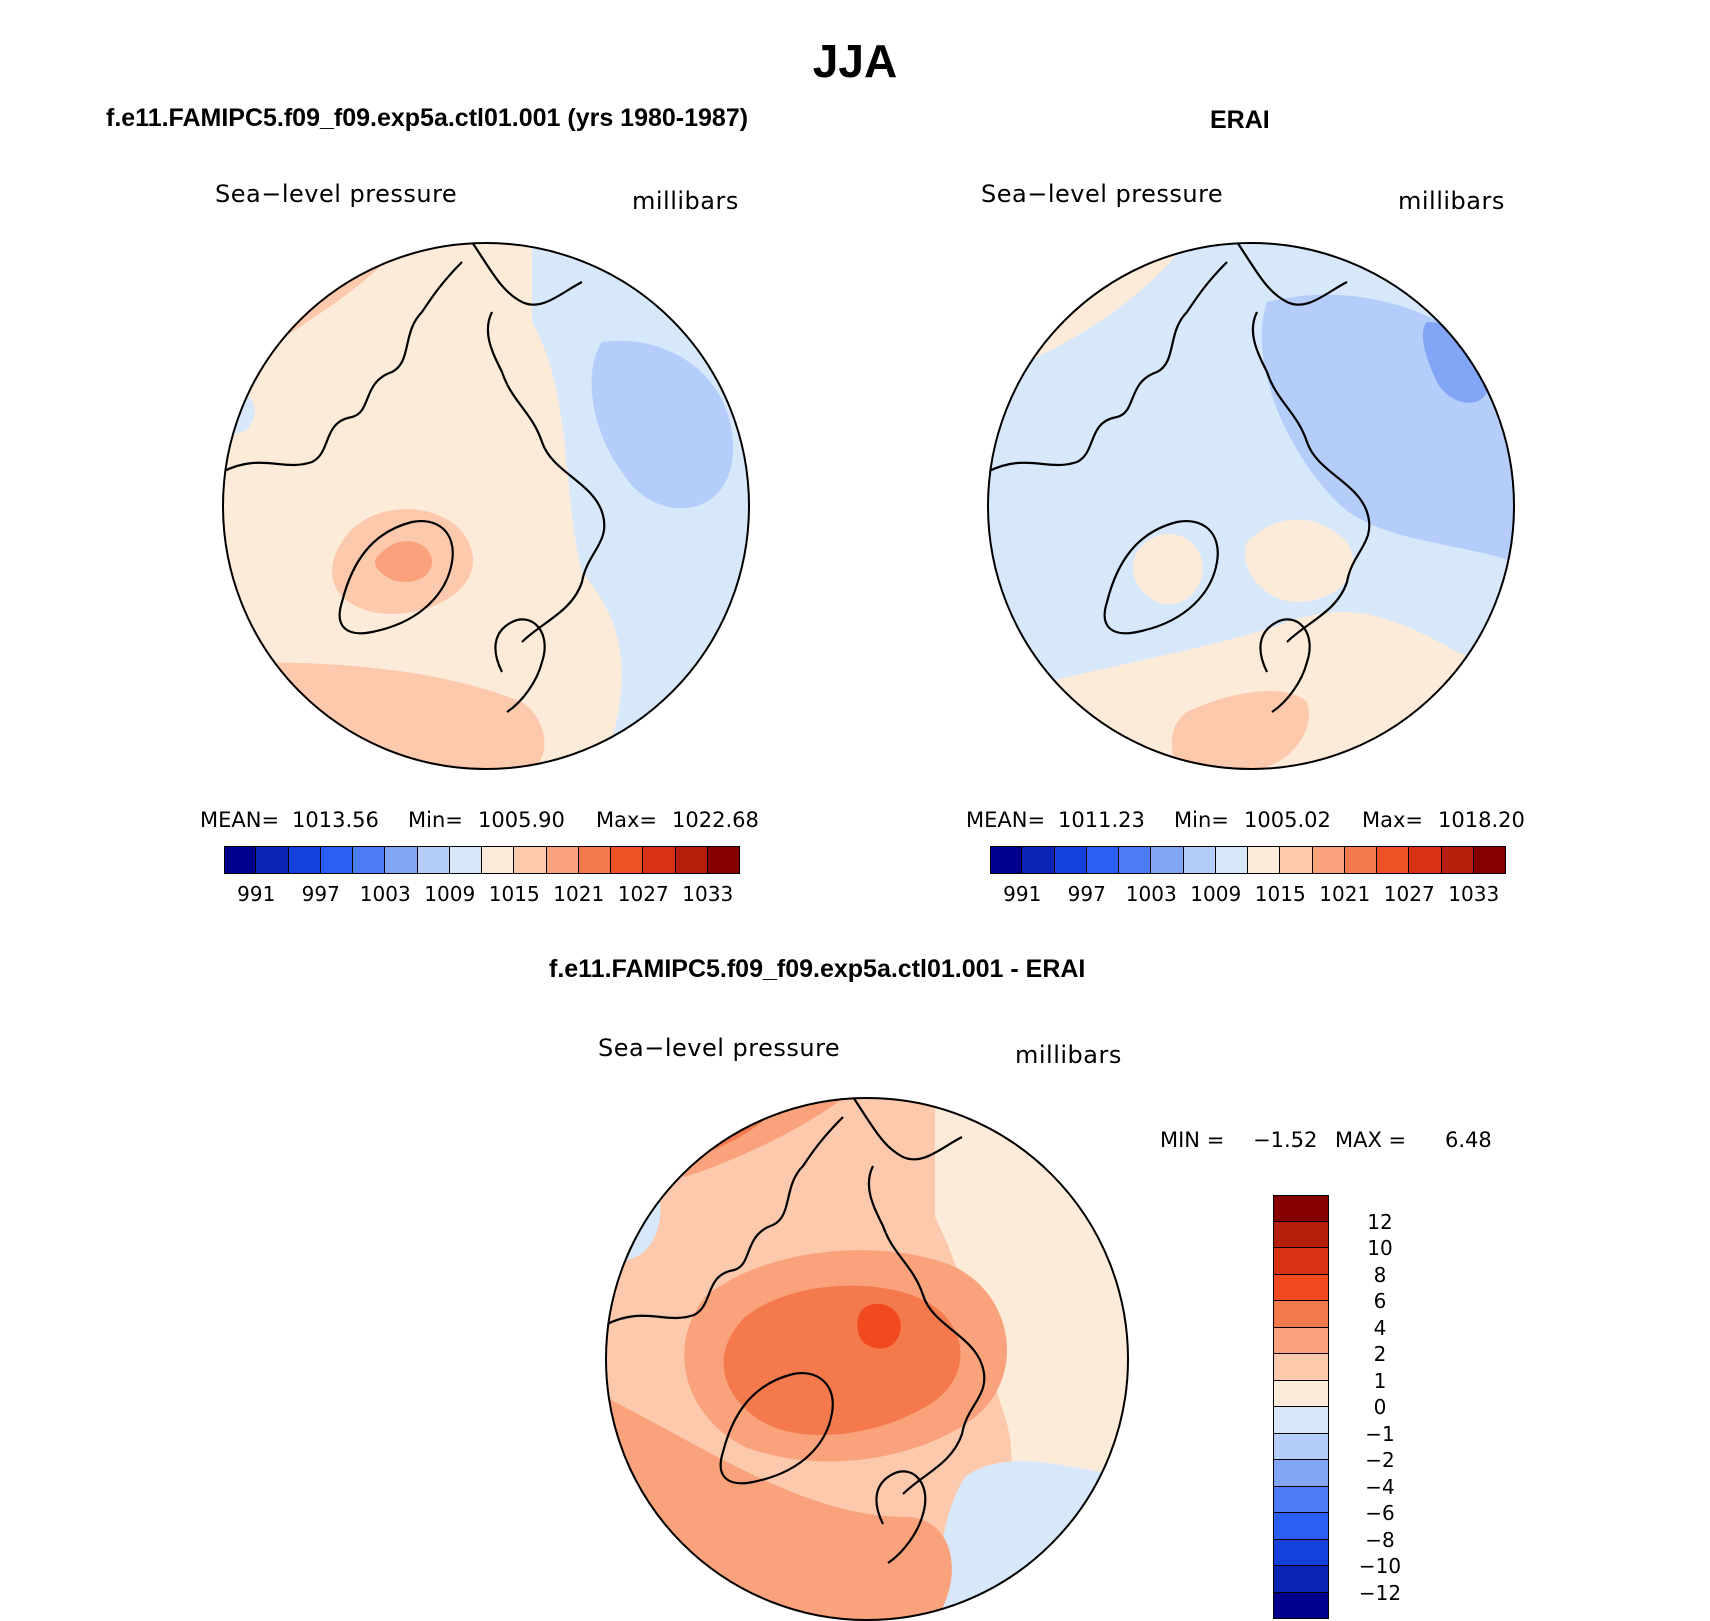  What do you see at coordinates (240, 820) in the screenshot?
I see `panel-1-mean-label: MEAN=` at bounding box center [240, 820].